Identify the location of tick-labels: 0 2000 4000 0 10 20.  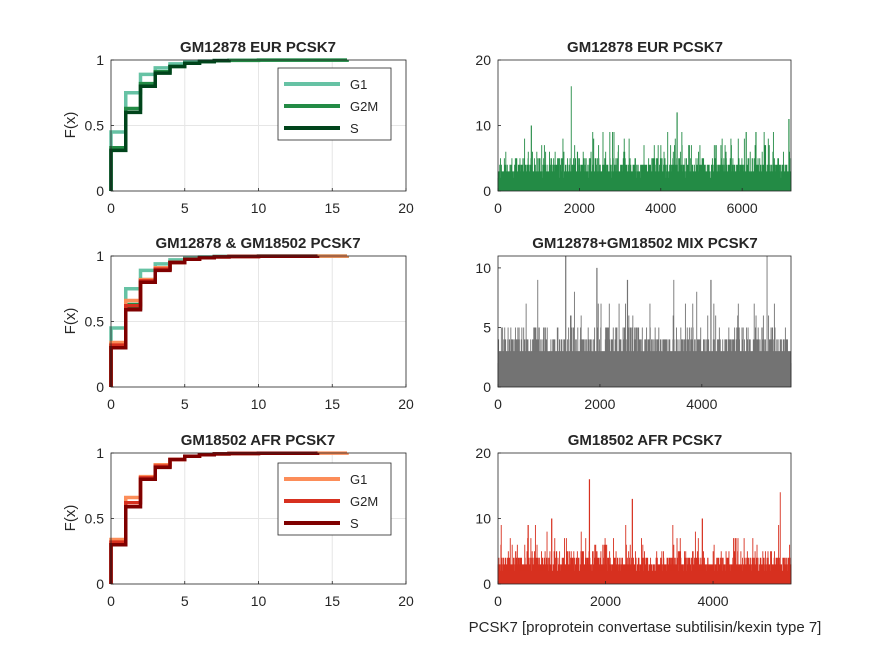
(601, 527).